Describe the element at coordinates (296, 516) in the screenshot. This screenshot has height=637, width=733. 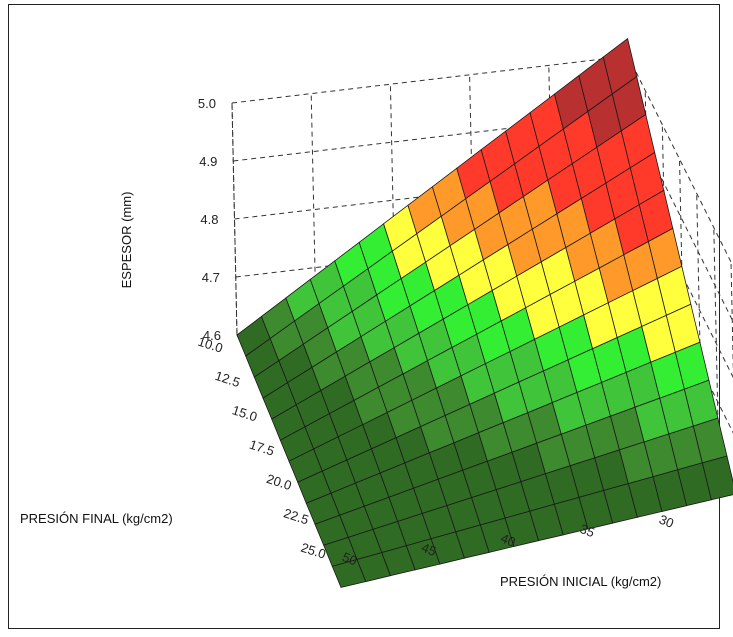
I see `y-tick-label: 22.5` at that location.